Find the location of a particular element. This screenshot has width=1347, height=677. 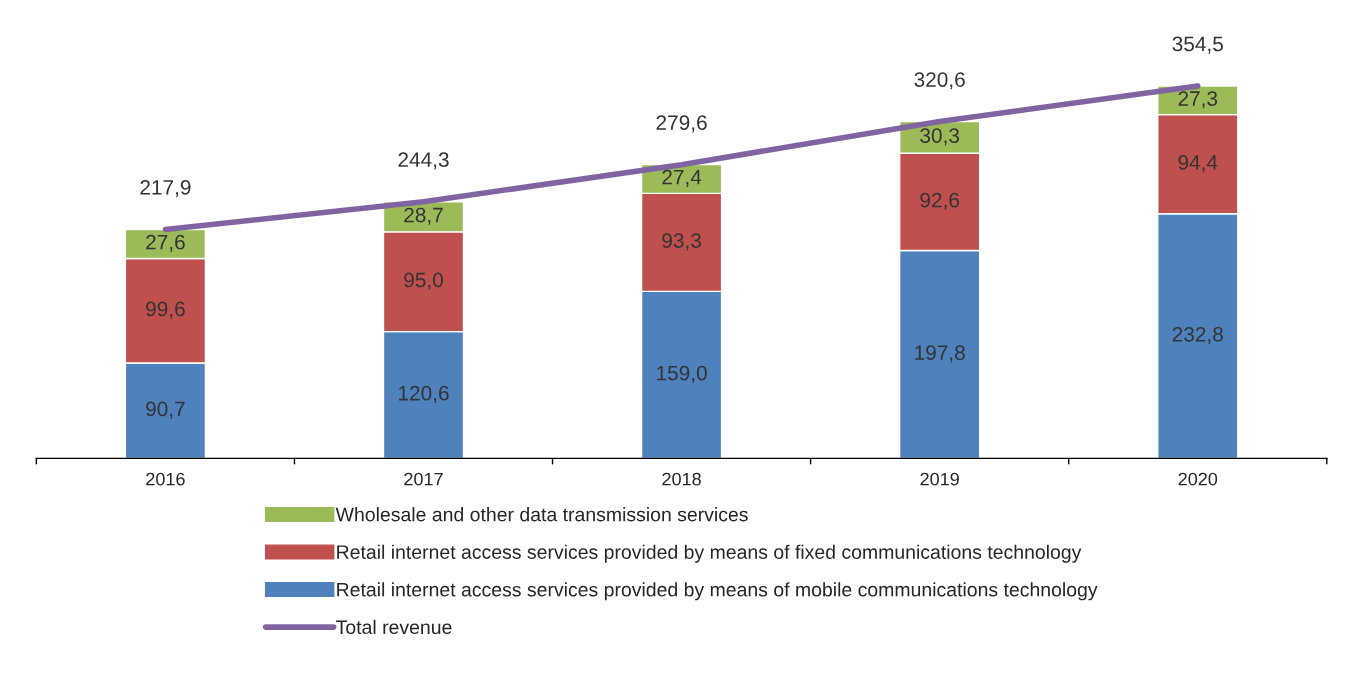

legend-label: Total revenue is located at coordinates (394, 627).